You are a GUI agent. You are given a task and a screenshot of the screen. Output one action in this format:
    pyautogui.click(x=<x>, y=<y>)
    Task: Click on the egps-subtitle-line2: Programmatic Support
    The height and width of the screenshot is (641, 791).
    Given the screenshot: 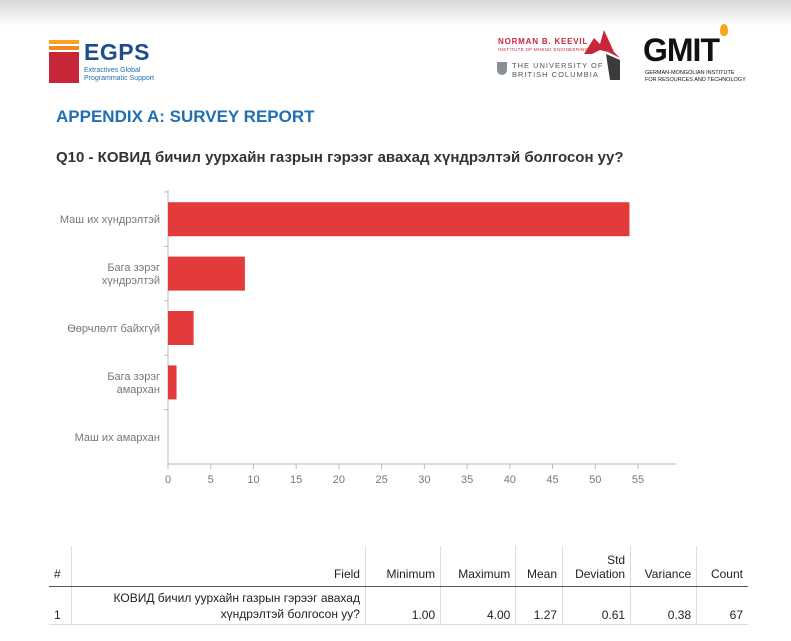 What is the action you would take?
    pyautogui.click(x=119, y=78)
    